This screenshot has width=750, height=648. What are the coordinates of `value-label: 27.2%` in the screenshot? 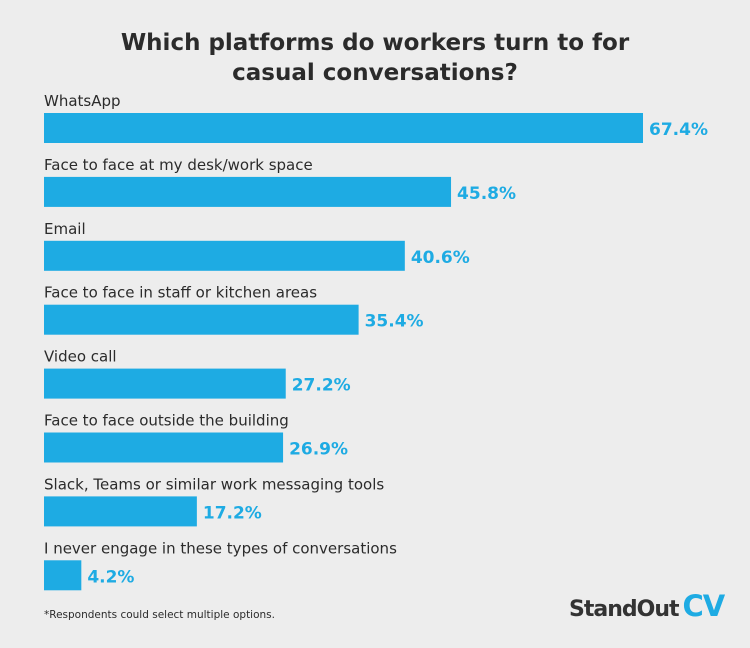 It's located at (321, 386).